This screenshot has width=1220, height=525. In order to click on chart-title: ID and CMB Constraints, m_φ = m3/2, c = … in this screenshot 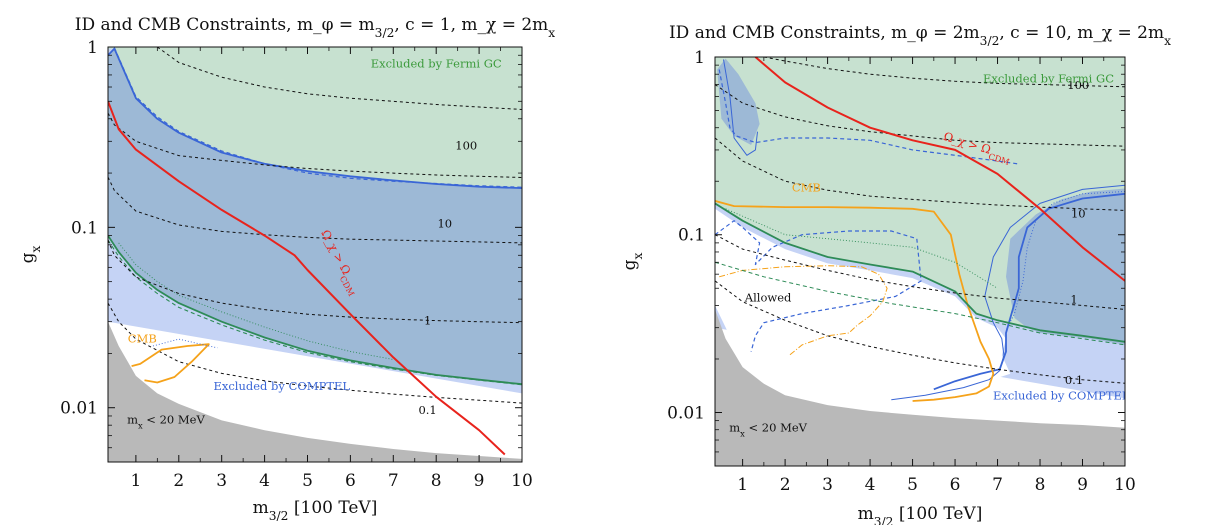, I will do `click(315, 27)`.